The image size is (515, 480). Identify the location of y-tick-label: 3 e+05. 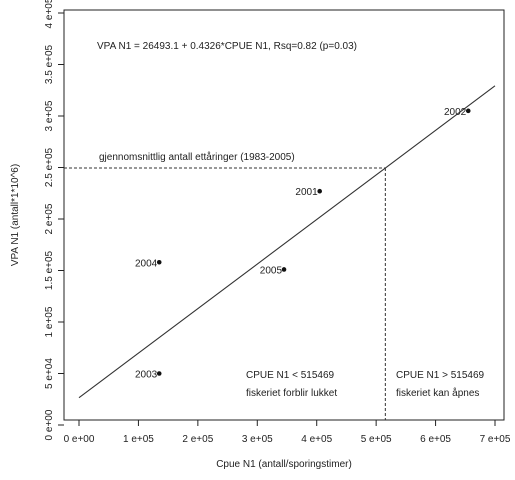
(49, 115).